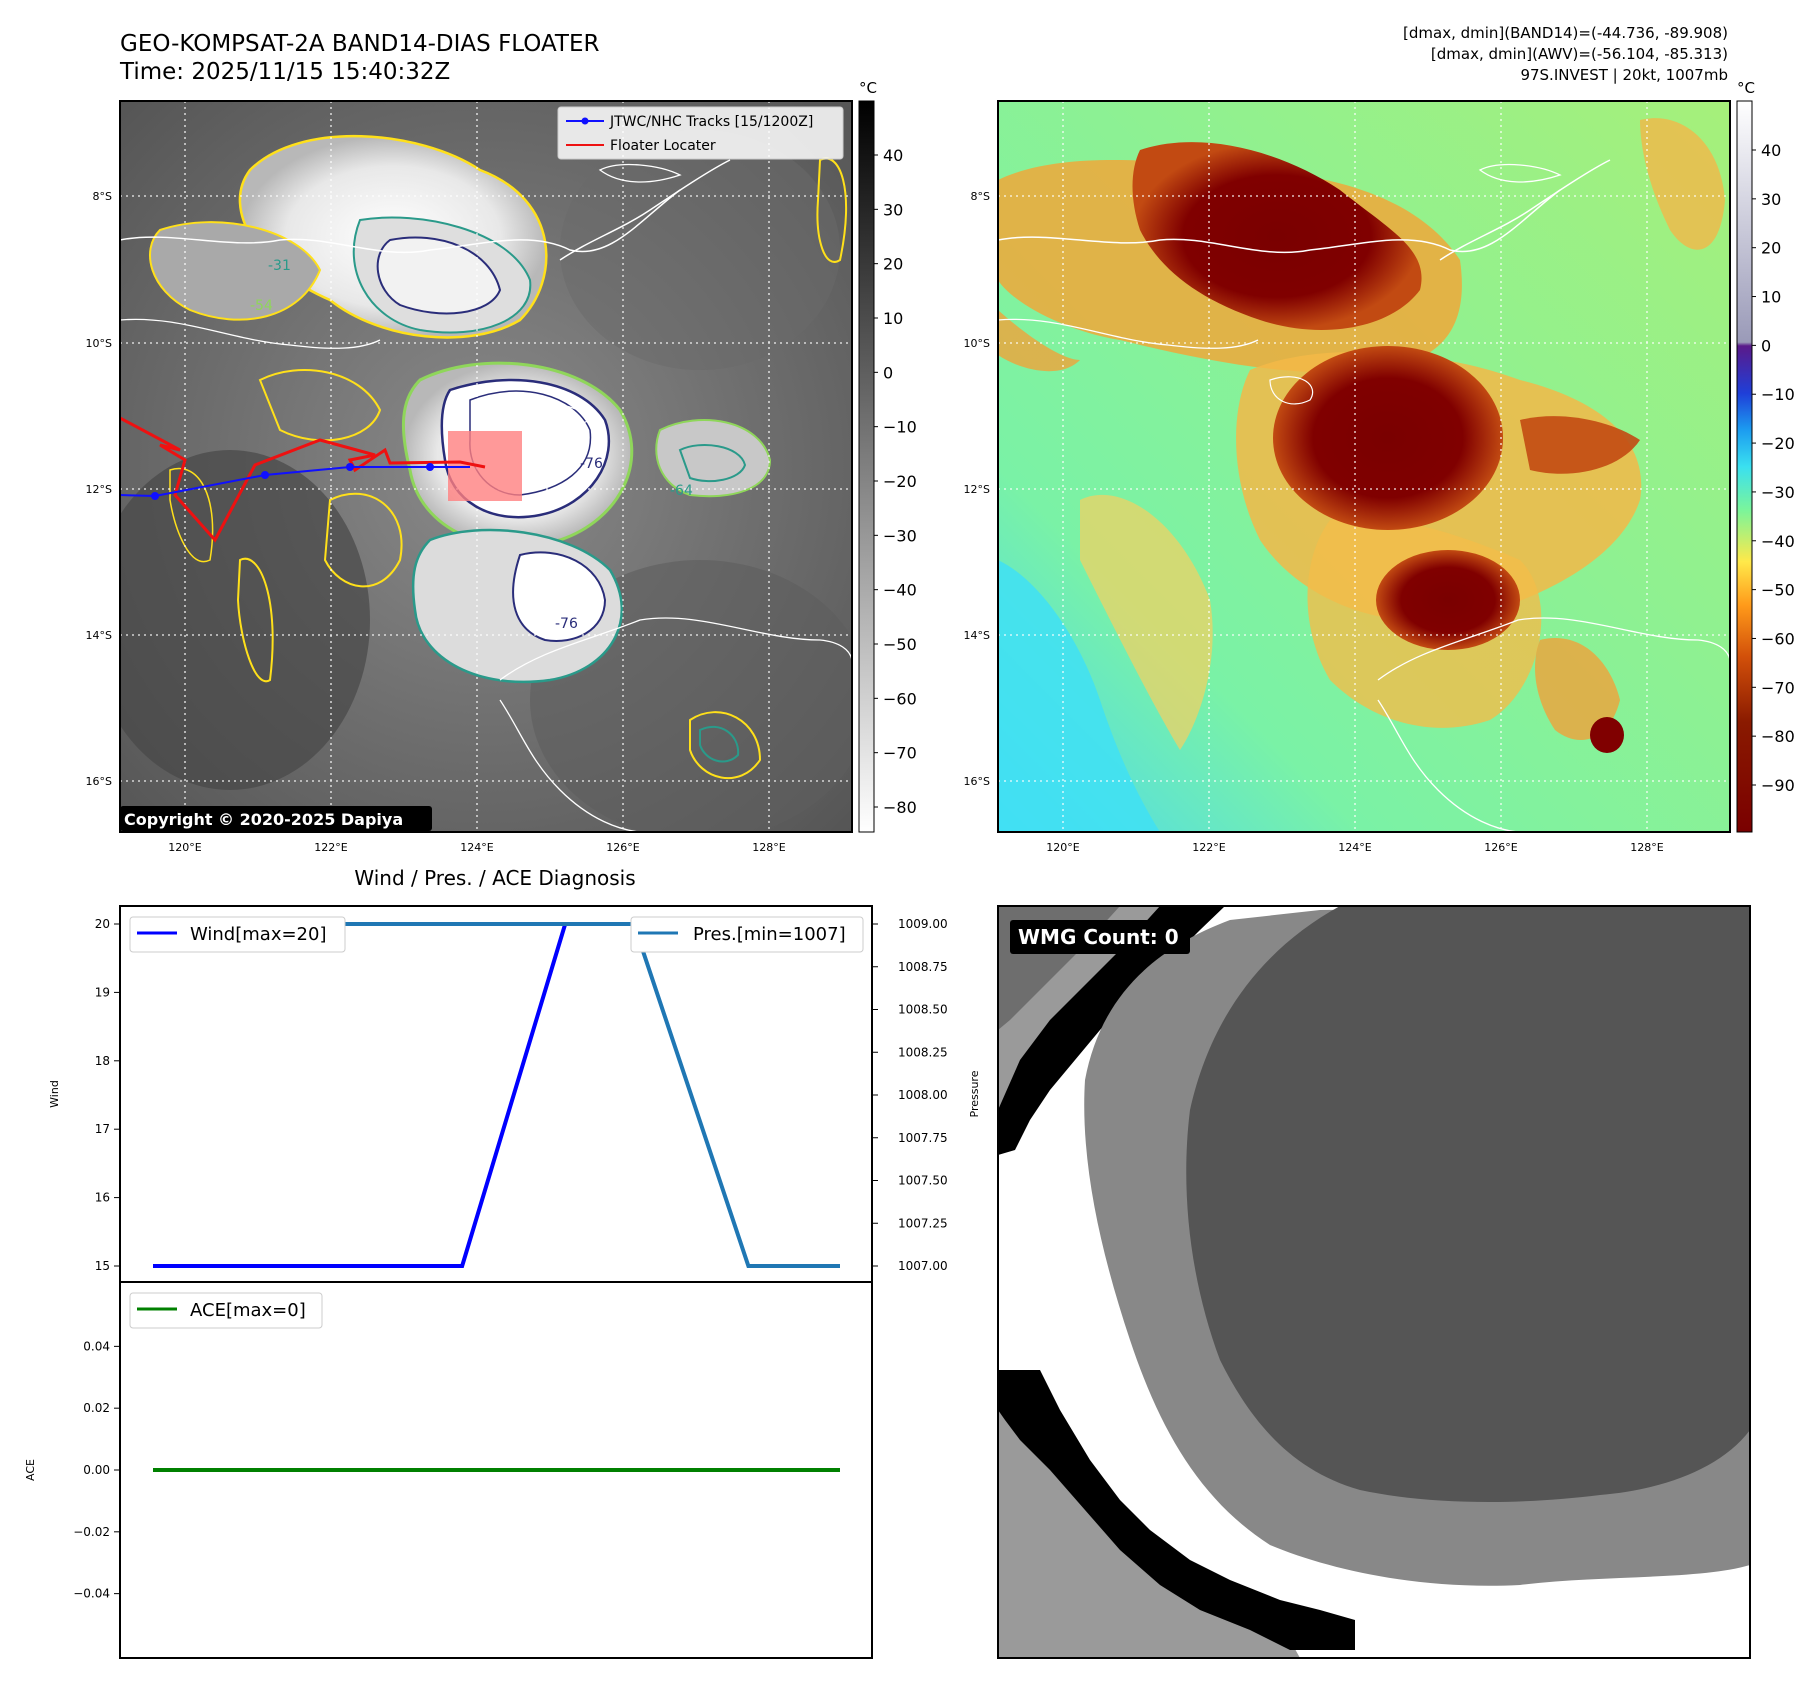 The height and width of the screenshot is (1690, 1813). Describe the element at coordinates (977, 635) in the screenshot. I see `lat-label: 14°S` at that location.